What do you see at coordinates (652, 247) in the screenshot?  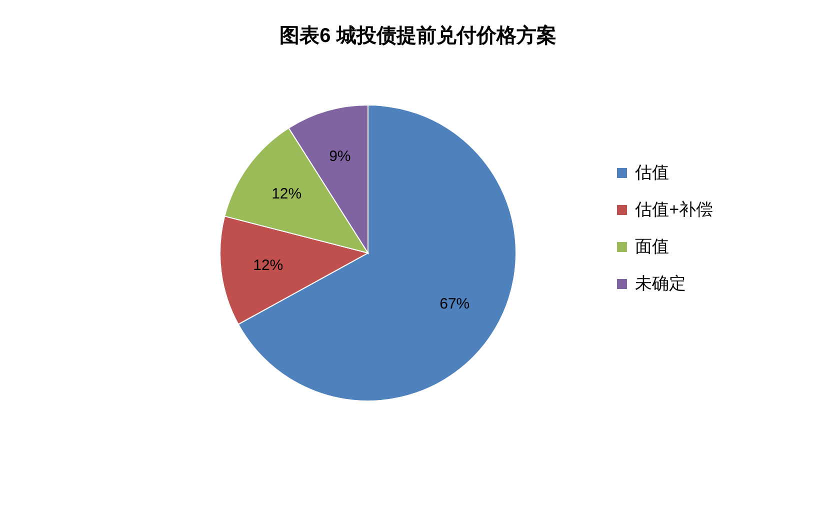 I see `legend-label: 面值` at bounding box center [652, 247].